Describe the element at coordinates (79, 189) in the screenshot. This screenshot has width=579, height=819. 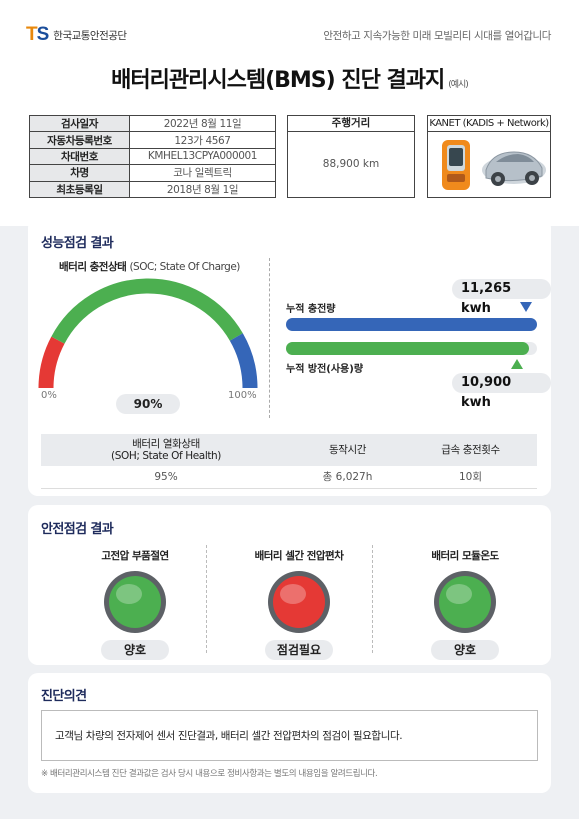
I see `info-label: 최초등록일` at that location.